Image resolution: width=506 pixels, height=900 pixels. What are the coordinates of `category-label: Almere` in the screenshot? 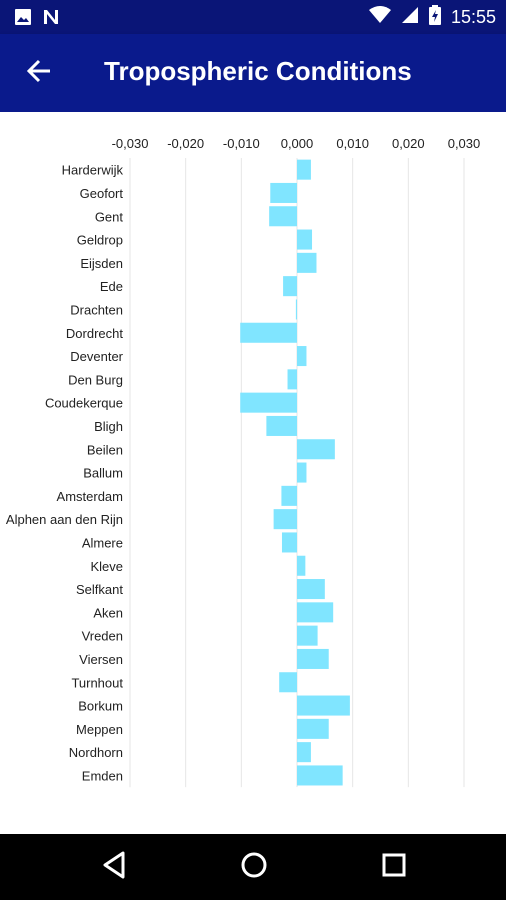 It's located at (102, 542).